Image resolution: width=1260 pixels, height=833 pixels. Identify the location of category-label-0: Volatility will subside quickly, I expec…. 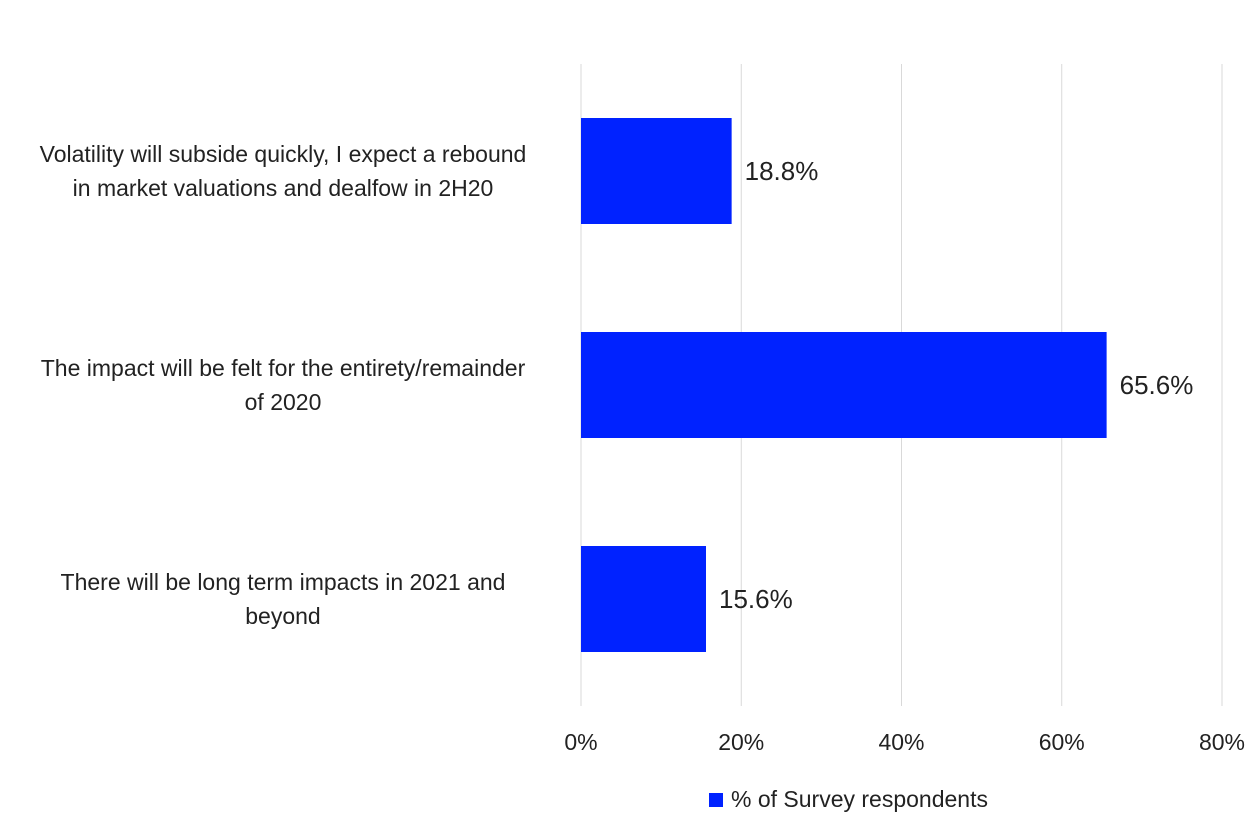
(283, 171).